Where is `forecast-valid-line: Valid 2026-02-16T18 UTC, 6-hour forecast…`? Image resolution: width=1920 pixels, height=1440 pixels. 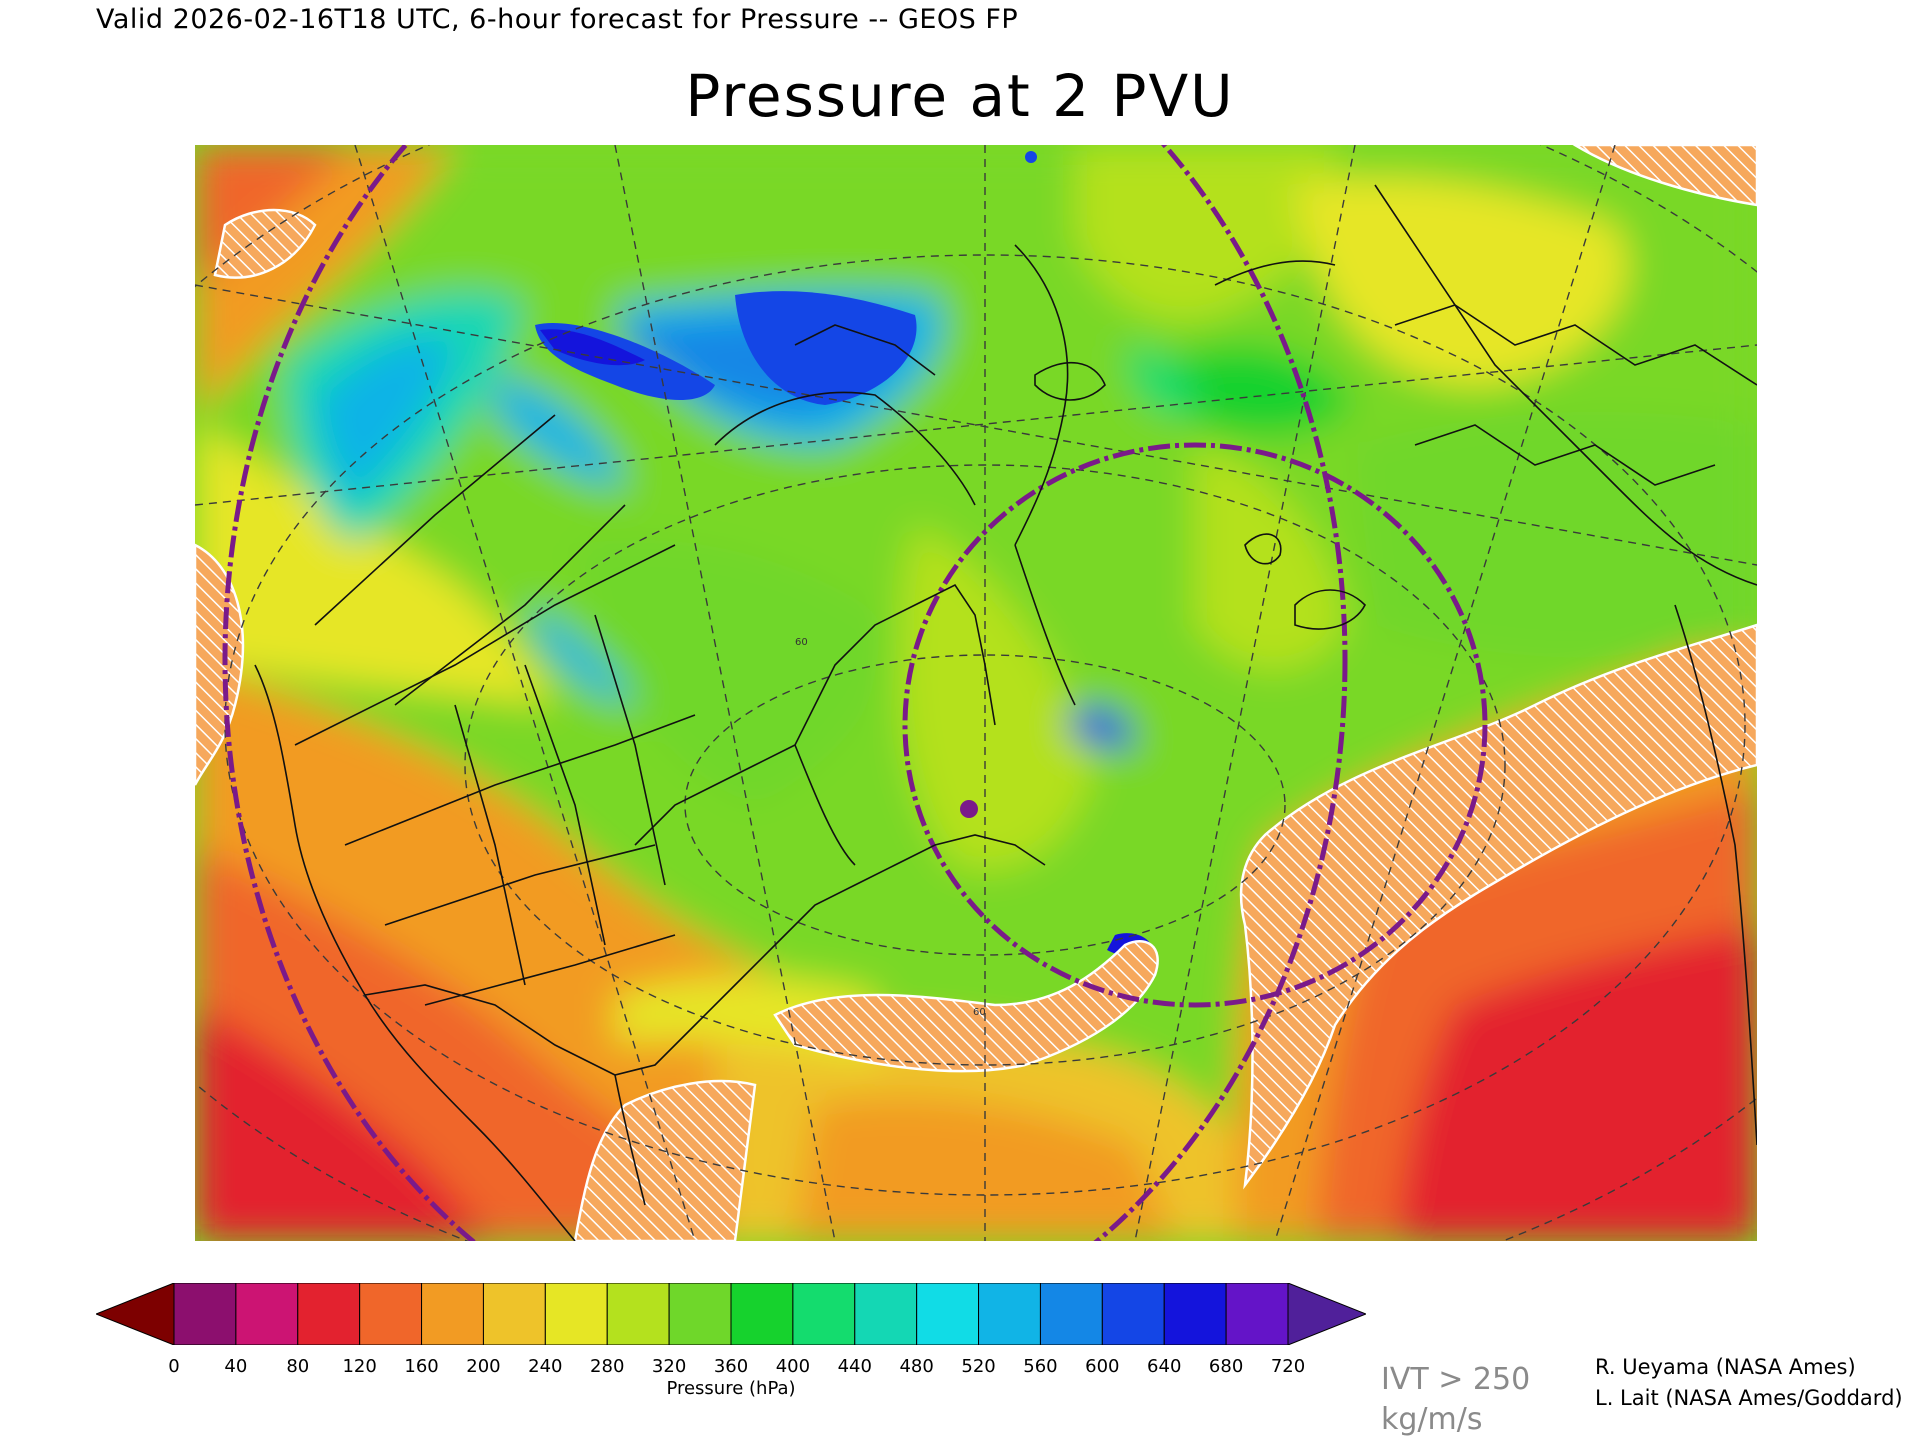
forecast-valid-line: Valid 2026-02-16T18 UTC, 6-hour forecast… is located at coordinates (557, 19).